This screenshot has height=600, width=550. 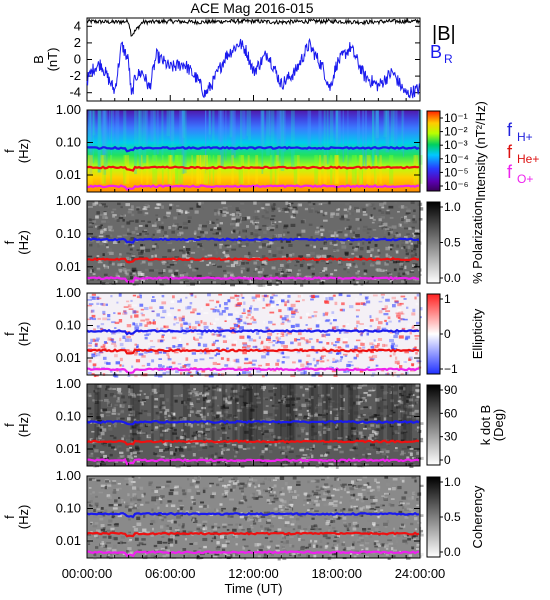 What do you see at coordinates (68, 109) in the screenshot?
I see `ytick-label: 1.00` at bounding box center [68, 109].